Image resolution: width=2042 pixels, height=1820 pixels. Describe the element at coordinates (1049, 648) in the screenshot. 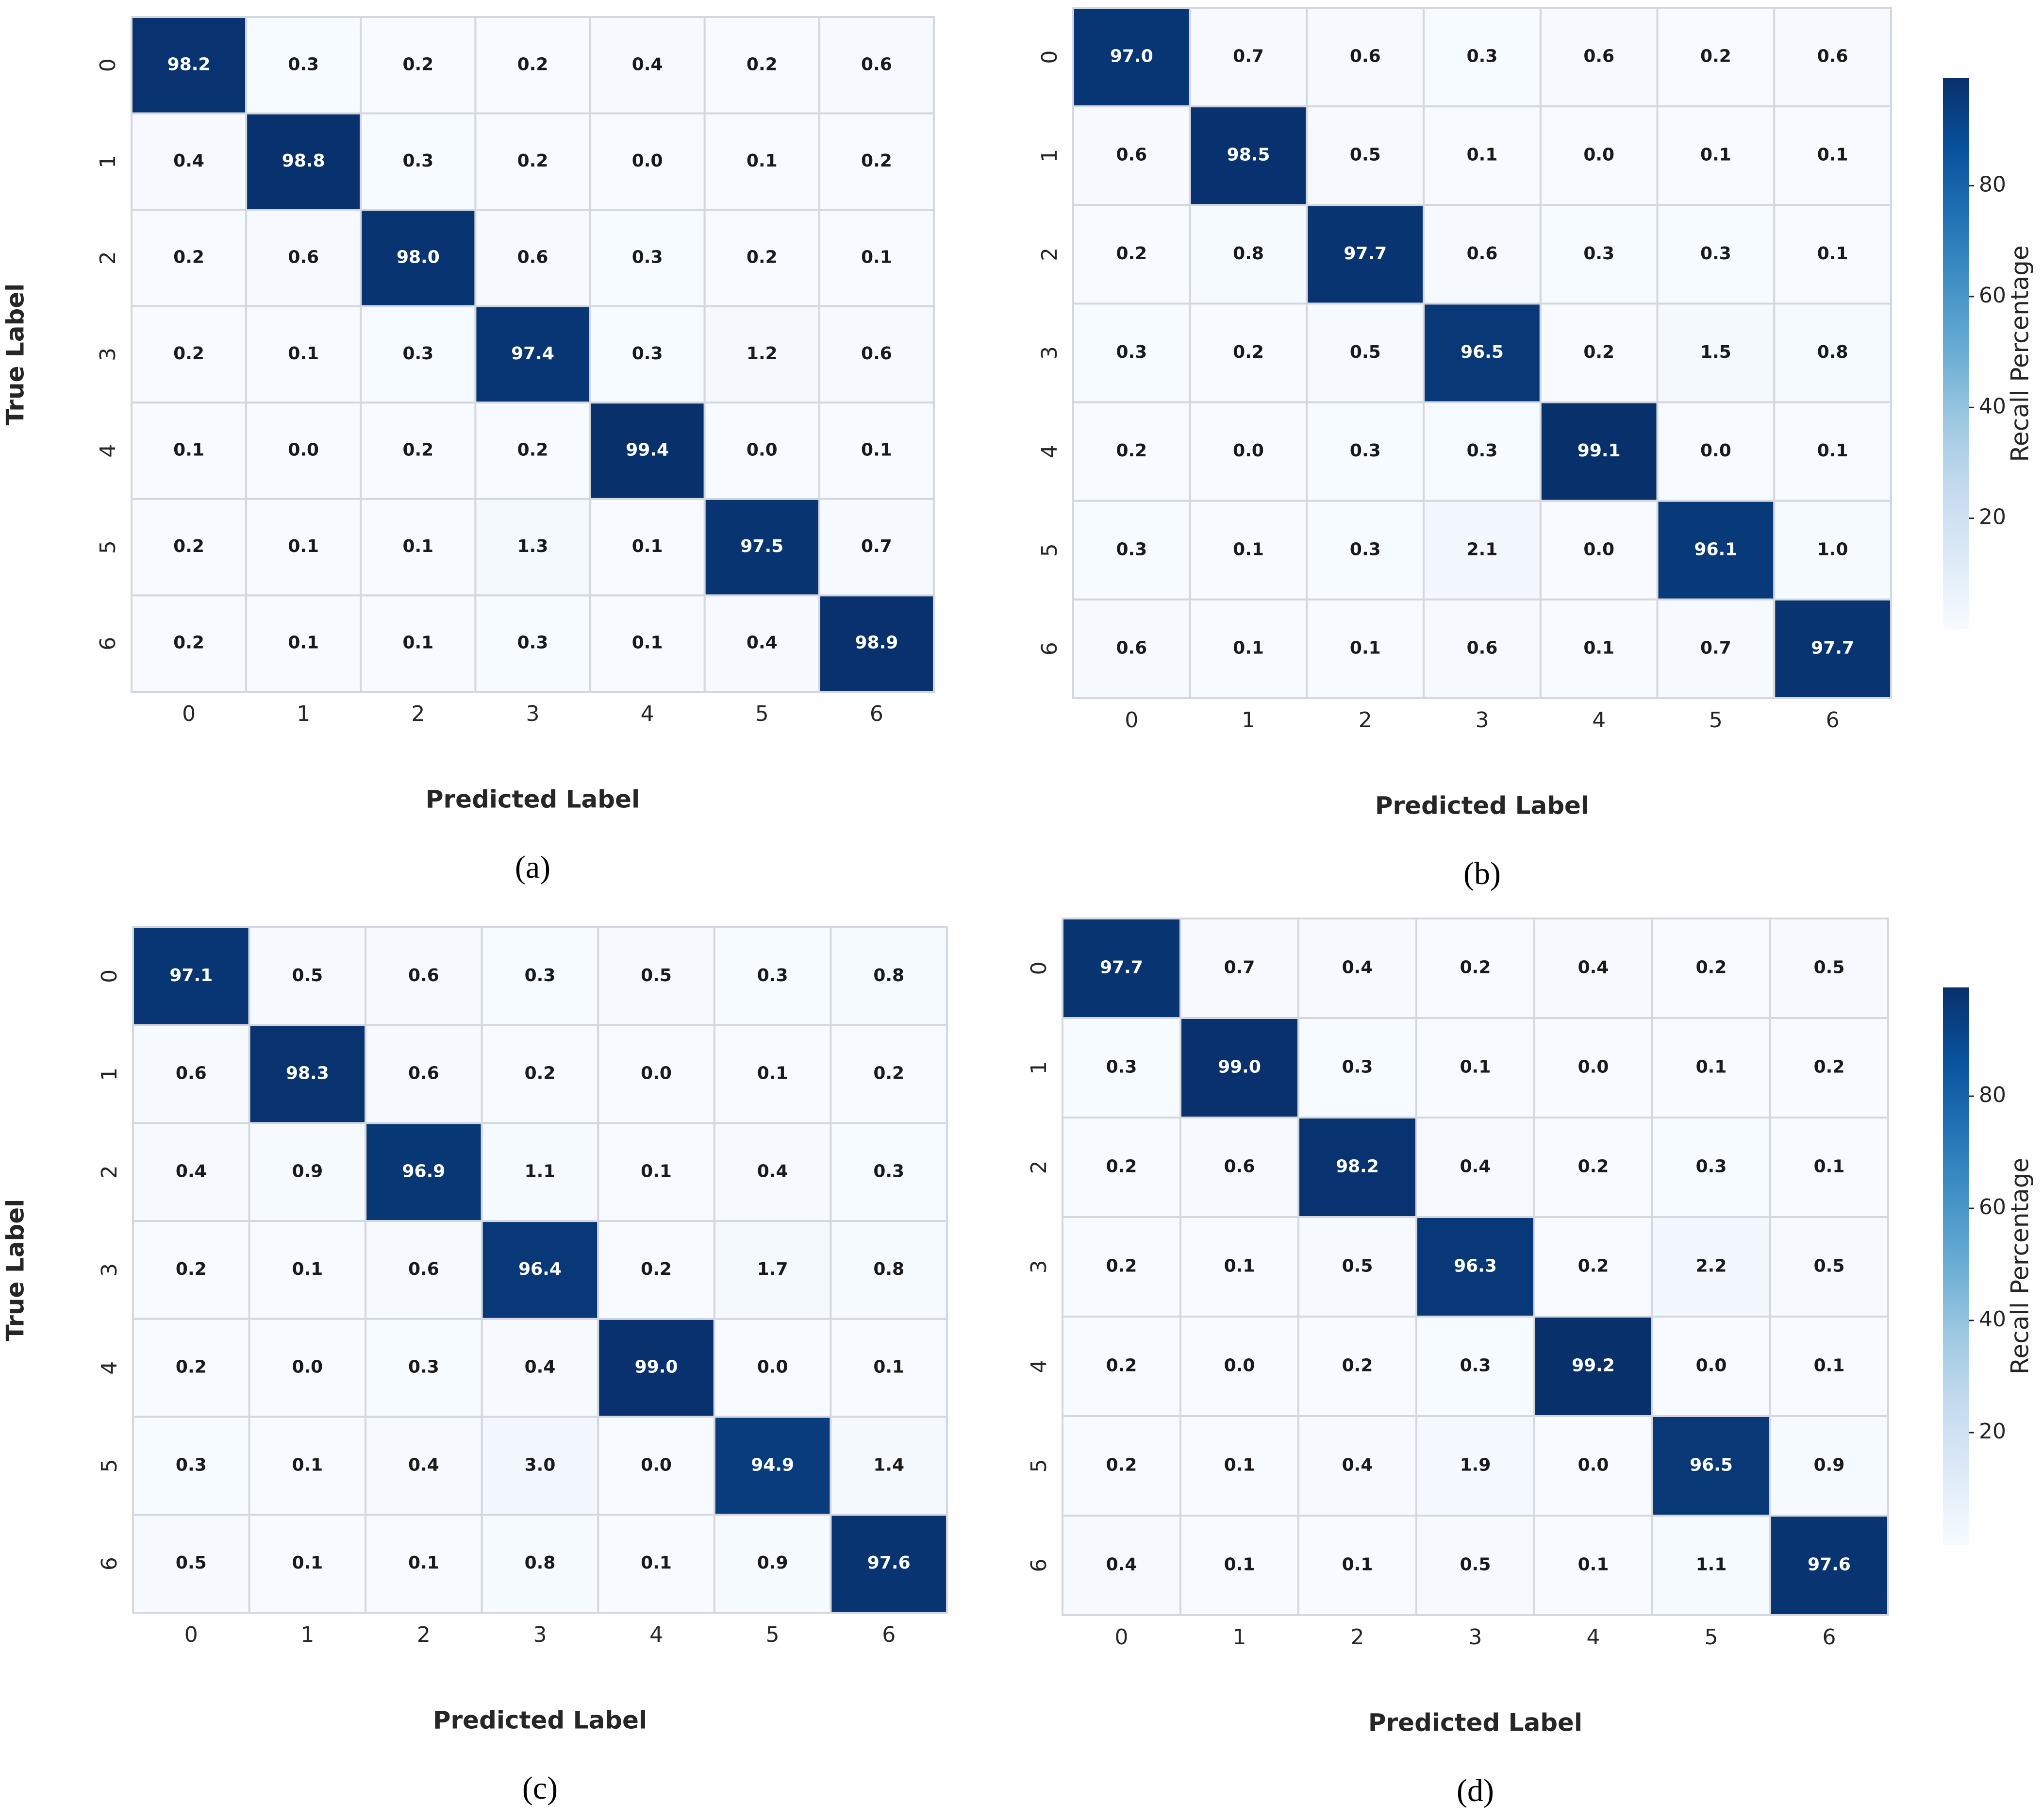

I see `y-tick-label: 6` at that location.